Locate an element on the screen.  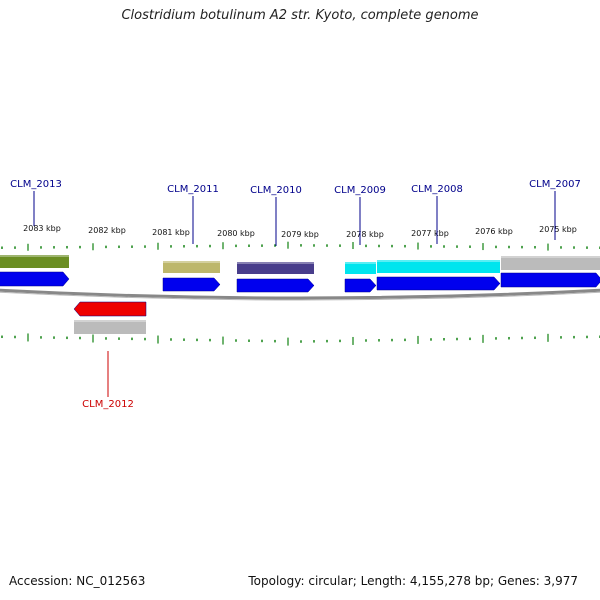
cog-bar-cyan-large-highlight is located at coordinates (438, 261).